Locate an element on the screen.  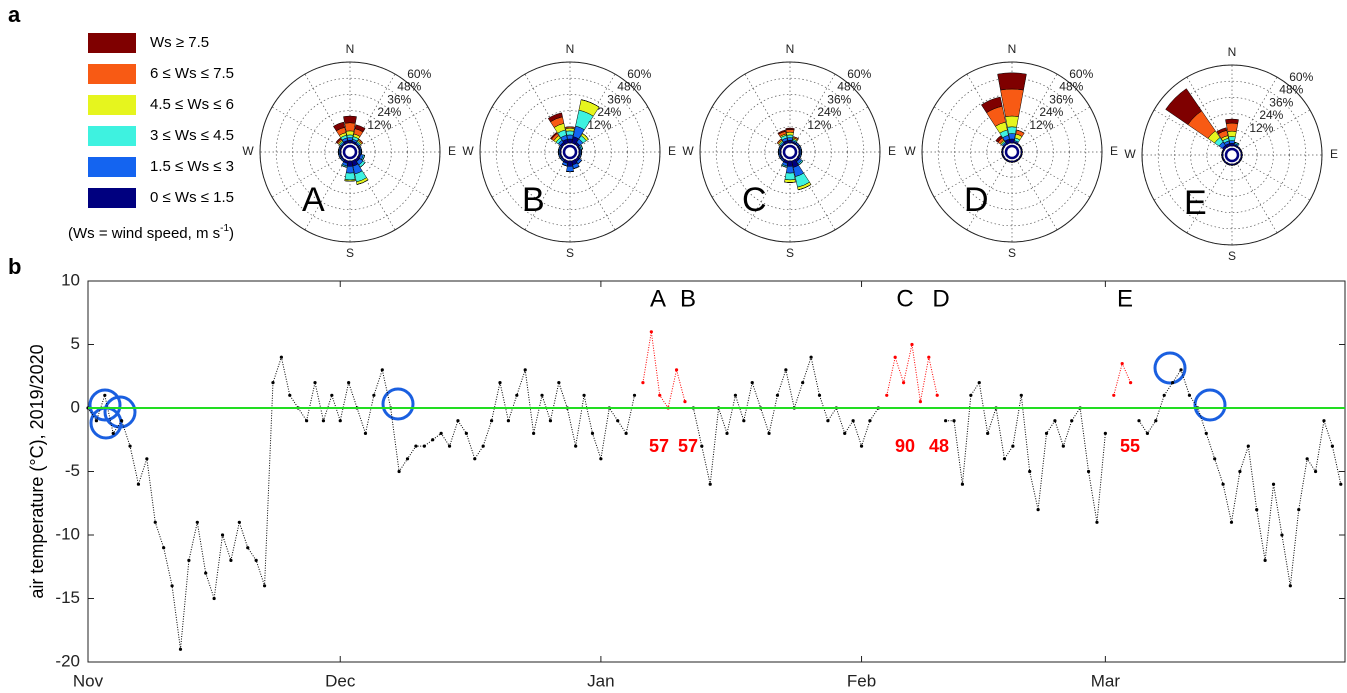
y-tick-label: 5 is located at coordinates (75, 343).